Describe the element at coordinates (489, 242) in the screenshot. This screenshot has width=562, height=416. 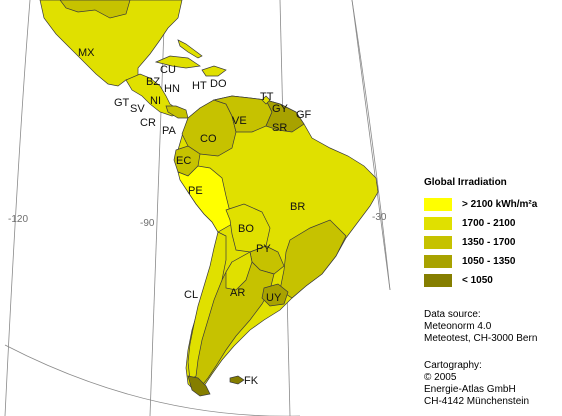
I see `legend-label: 1350 - 1700` at that location.